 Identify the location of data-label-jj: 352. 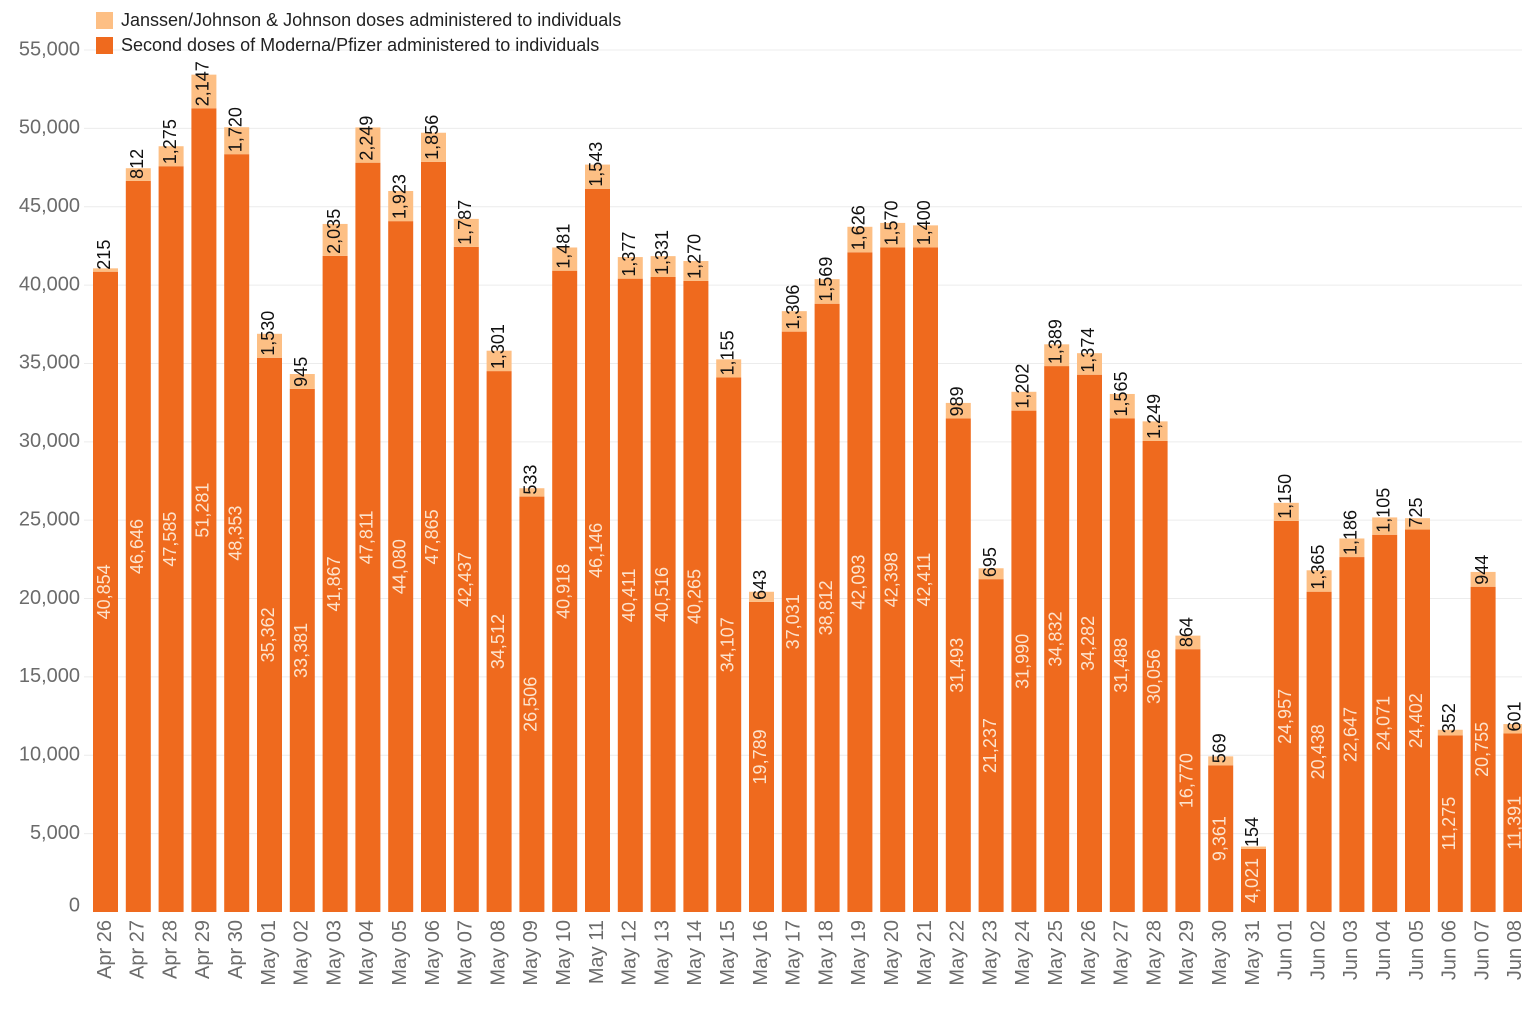
(1449, 718).